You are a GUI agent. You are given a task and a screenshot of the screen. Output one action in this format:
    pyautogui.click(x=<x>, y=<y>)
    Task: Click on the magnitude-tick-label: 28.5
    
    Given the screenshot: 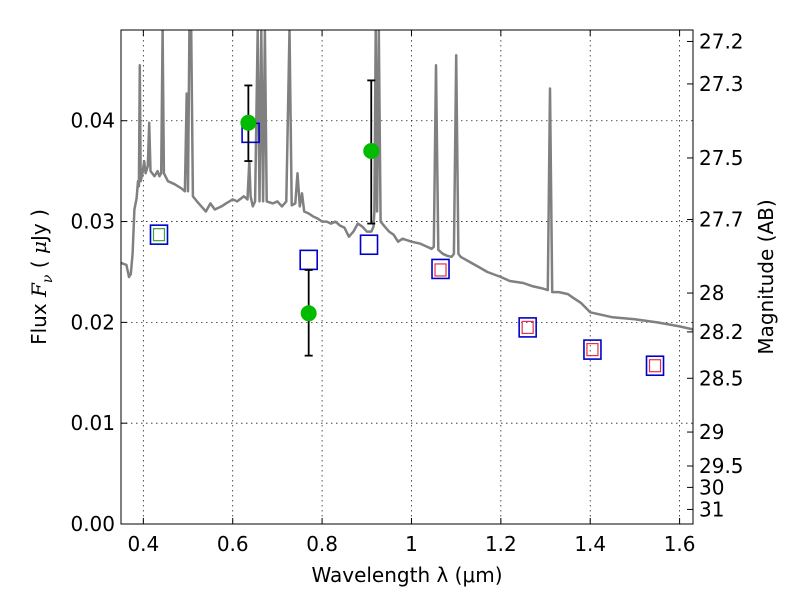 What is the action you would take?
    pyautogui.click(x=721, y=378)
    